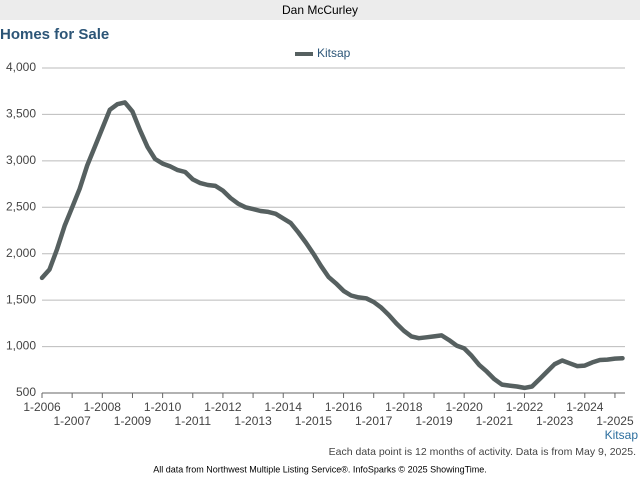 The height and width of the screenshot is (485, 640). I want to click on x-tick-label: 1-2008, so click(103, 407).